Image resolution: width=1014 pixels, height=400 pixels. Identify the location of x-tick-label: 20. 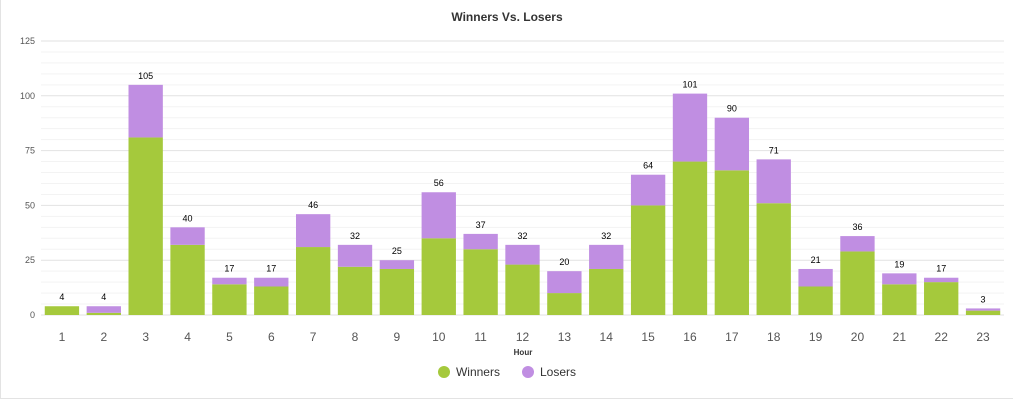
(858, 337).